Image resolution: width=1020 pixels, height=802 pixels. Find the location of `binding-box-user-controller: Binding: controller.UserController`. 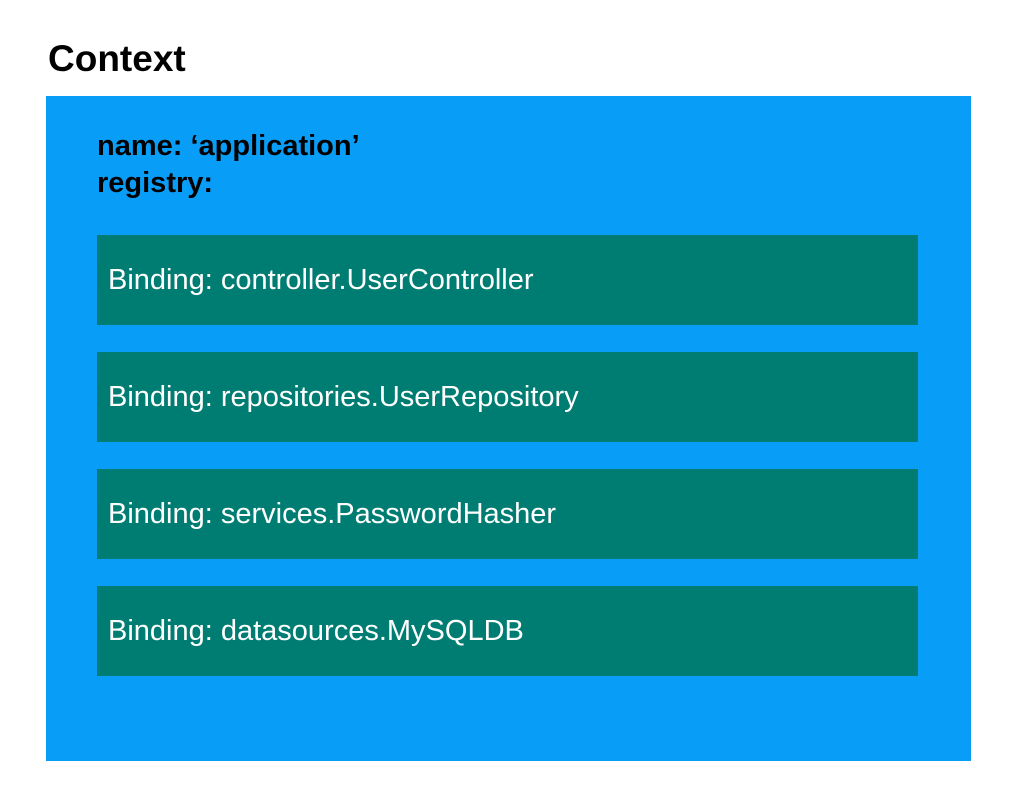

binding-box-user-controller: Binding: controller.UserController is located at coordinates (507, 280).